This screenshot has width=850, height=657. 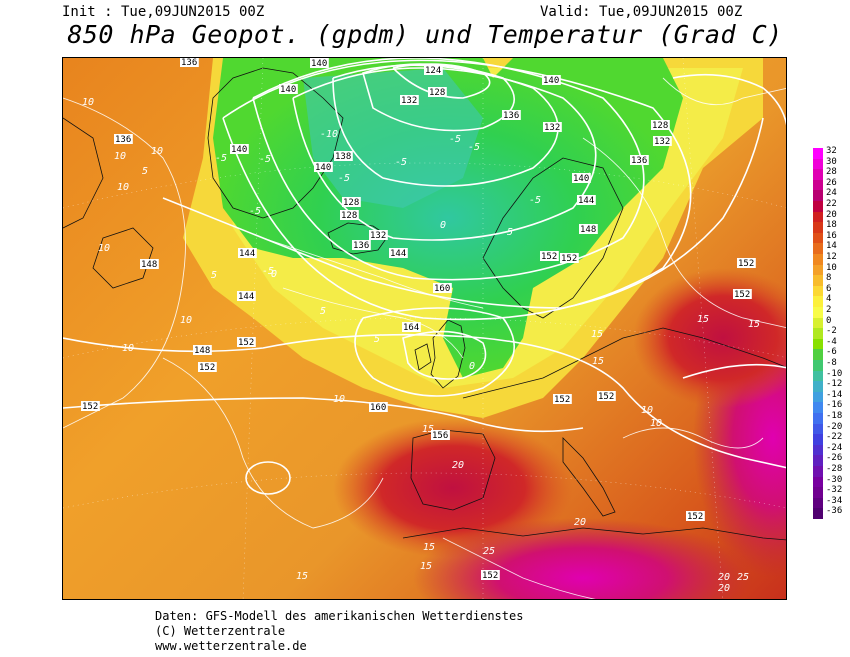 I want to click on legend-value: 18, so click(x=831, y=225).